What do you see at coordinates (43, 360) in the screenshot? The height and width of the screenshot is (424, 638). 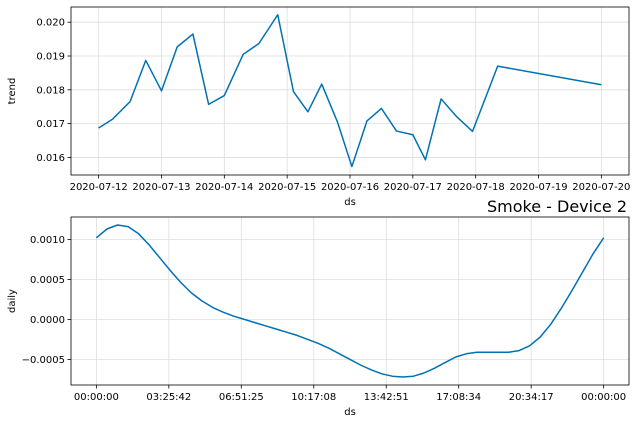 I see `daily-y-tick-label: −0.0005` at bounding box center [43, 360].